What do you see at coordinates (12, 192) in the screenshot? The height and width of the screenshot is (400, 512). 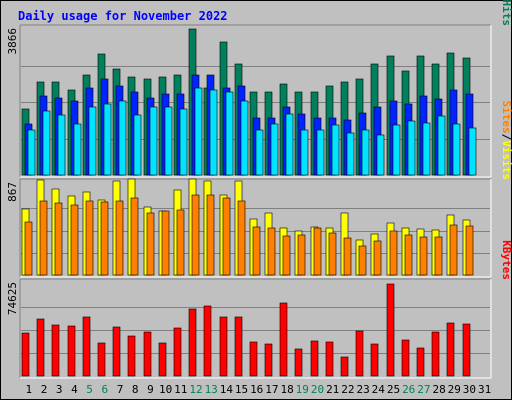 I see `y-max-label: 867` at bounding box center [12, 192].